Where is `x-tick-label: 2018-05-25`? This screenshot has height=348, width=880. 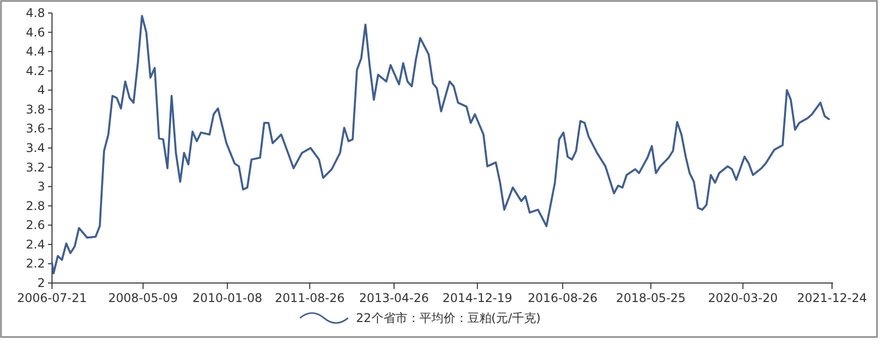 x-tick-label: 2018-05-25 is located at coordinates (651, 298).